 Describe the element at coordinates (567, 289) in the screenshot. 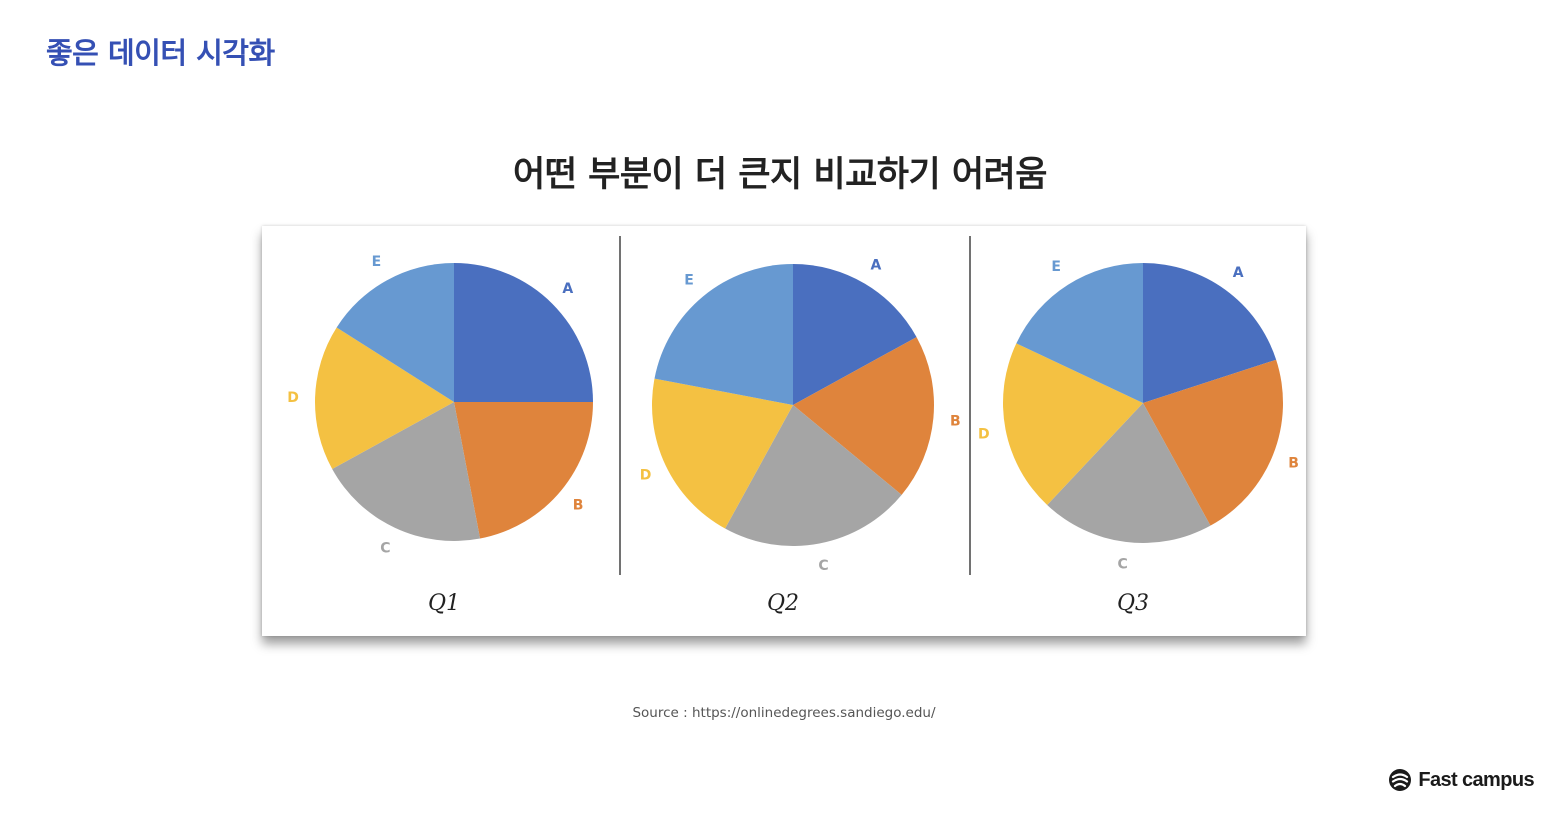

I see `slice-label-q1-a: A` at that location.